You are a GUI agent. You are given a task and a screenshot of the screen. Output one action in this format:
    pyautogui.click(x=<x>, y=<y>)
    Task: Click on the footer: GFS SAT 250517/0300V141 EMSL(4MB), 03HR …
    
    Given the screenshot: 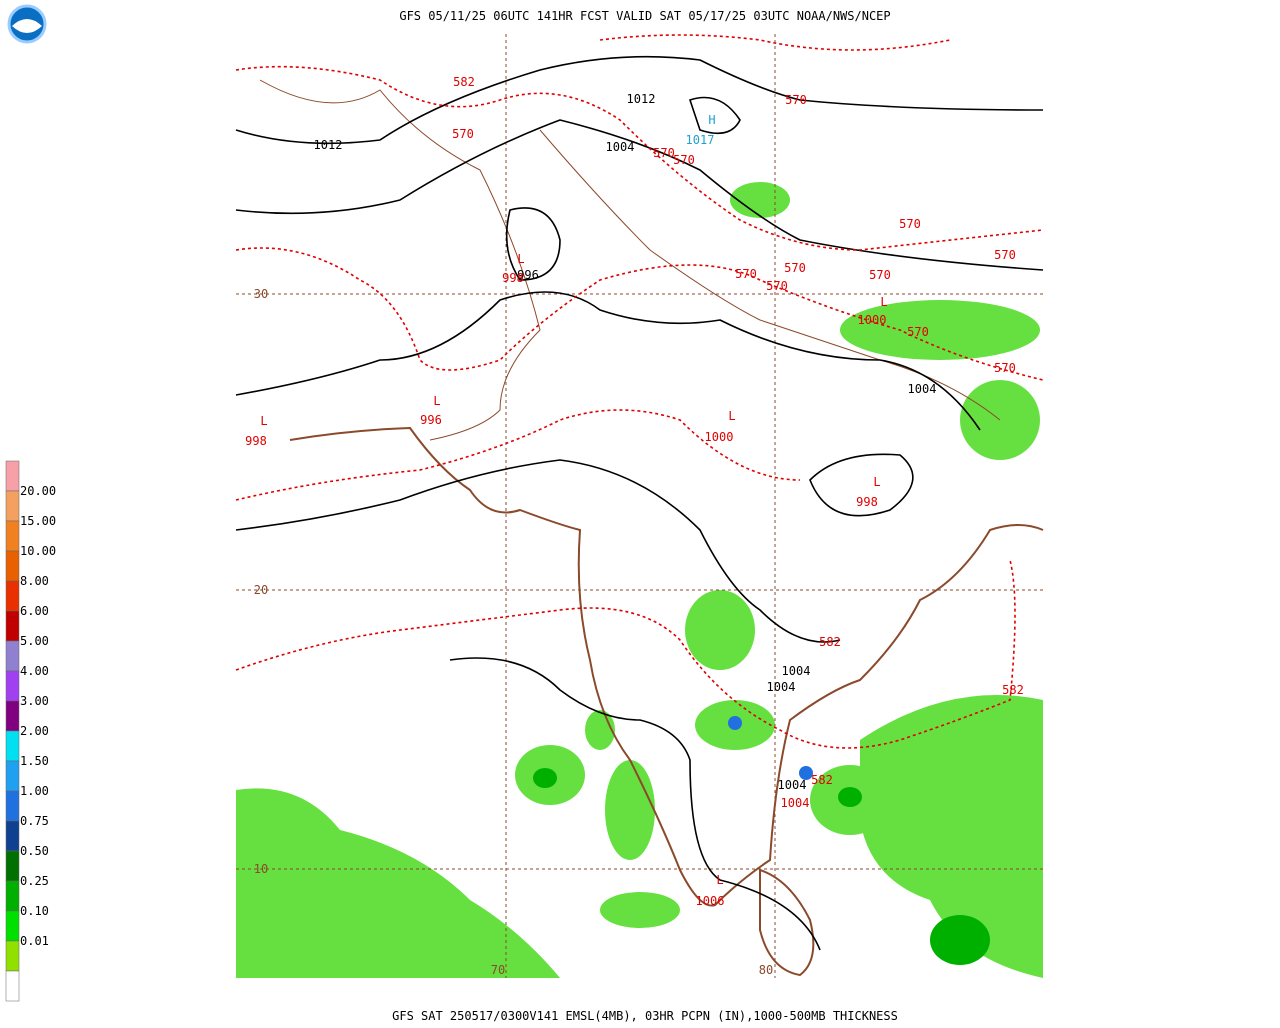 What is the action you would take?
    pyautogui.click(x=645, y=1016)
    